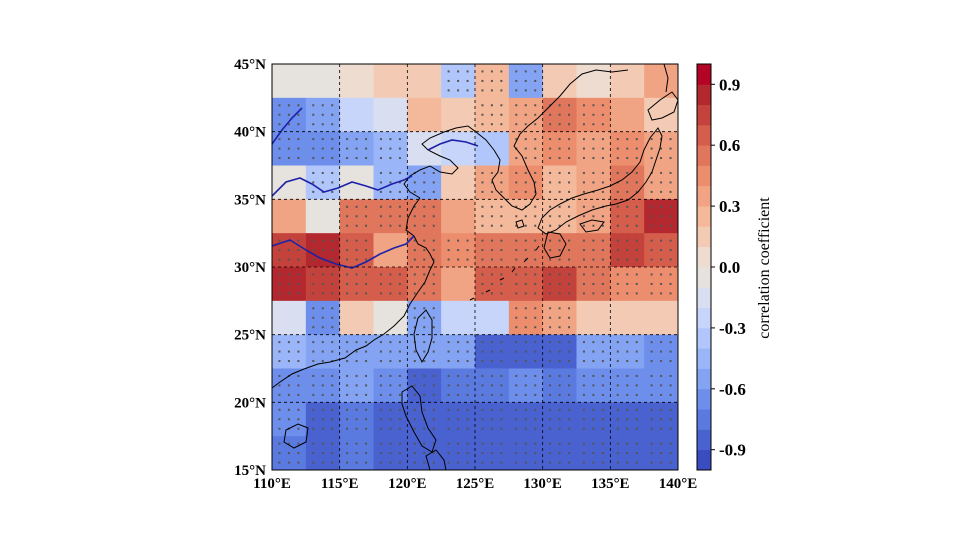 The width and height of the screenshot is (958, 539). What do you see at coordinates (560, 140) in the screenshot?
I see `coastline-korea` at bounding box center [560, 140].